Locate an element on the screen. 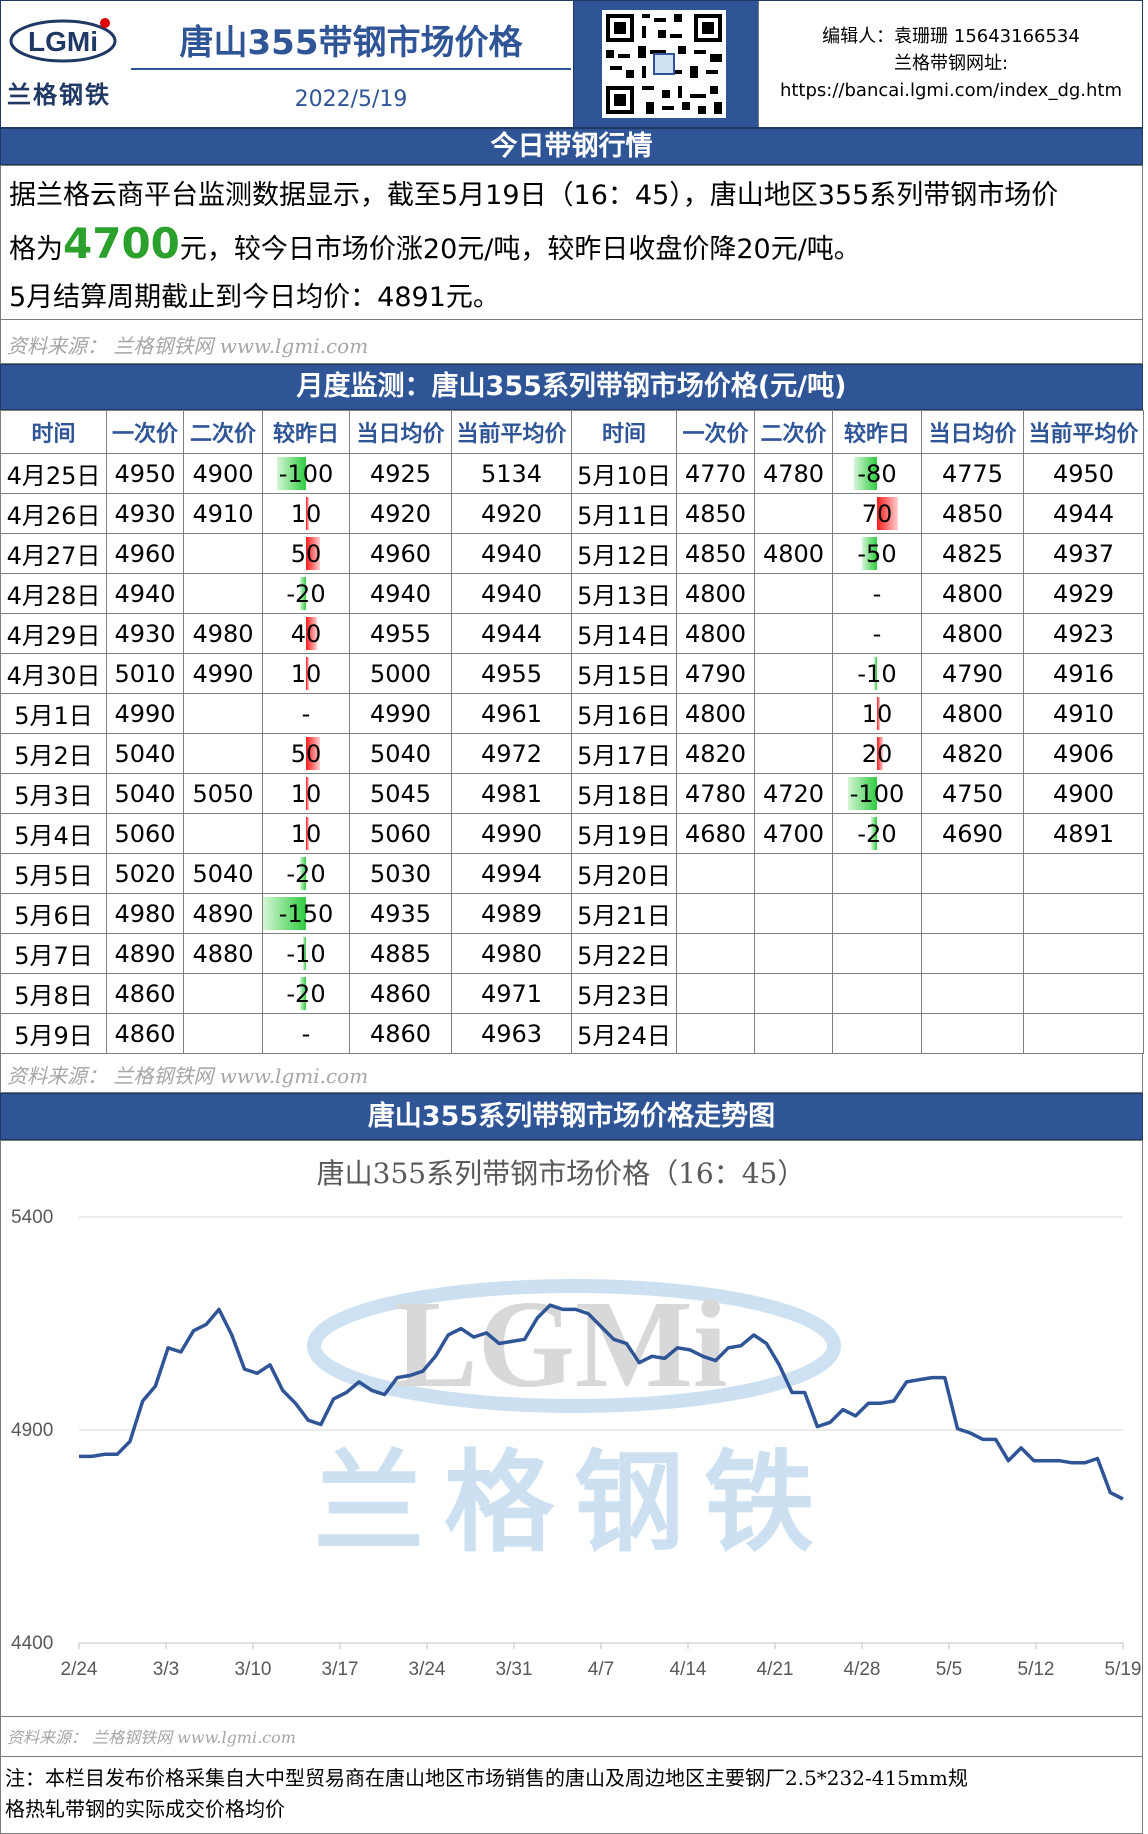 The height and width of the screenshot is (1834, 1148). cell-value: 5月10日 is located at coordinates (624, 476).